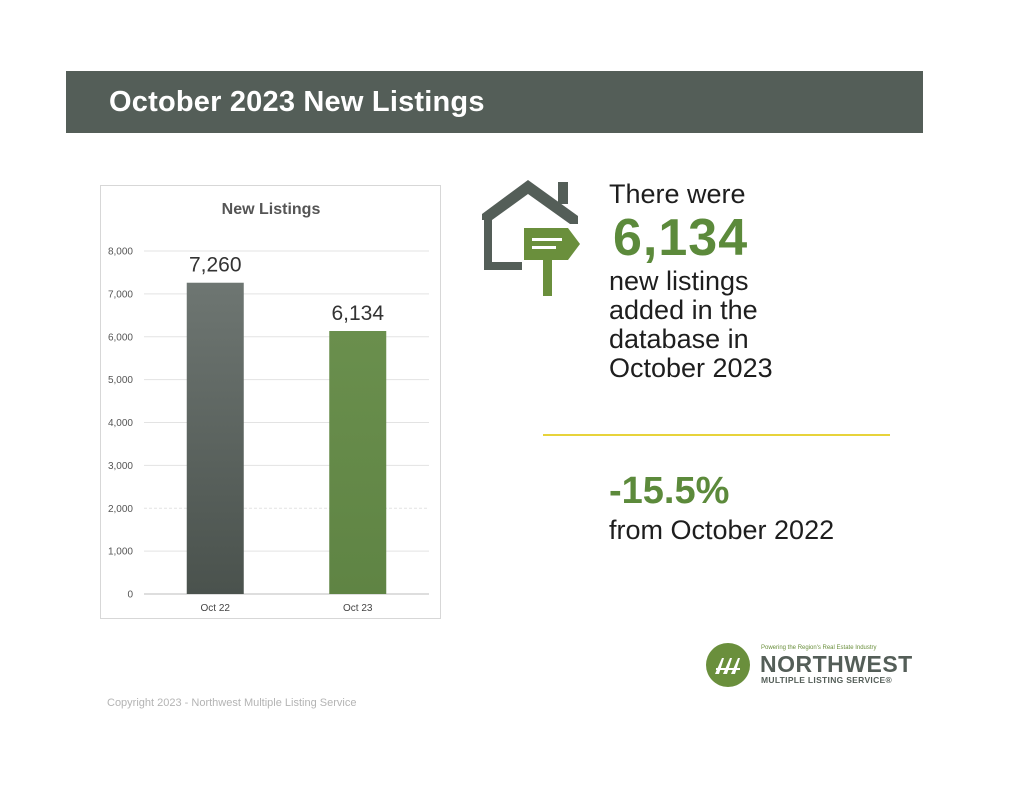 The width and height of the screenshot is (1024, 791). What do you see at coordinates (357, 313) in the screenshot?
I see `data-label: 6,134` at bounding box center [357, 313].